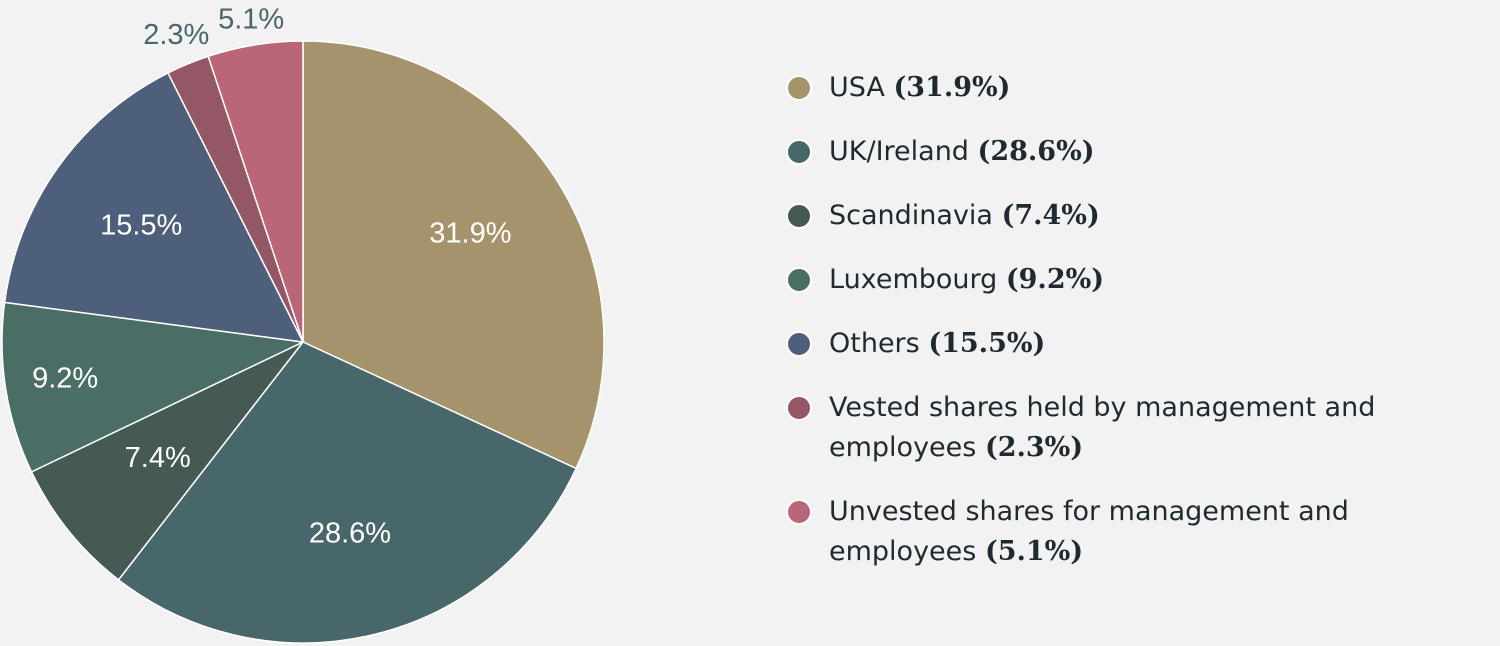 The height and width of the screenshot is (646, 1500). I want to click on pie-slice-scandinavia, so click(167, 461).